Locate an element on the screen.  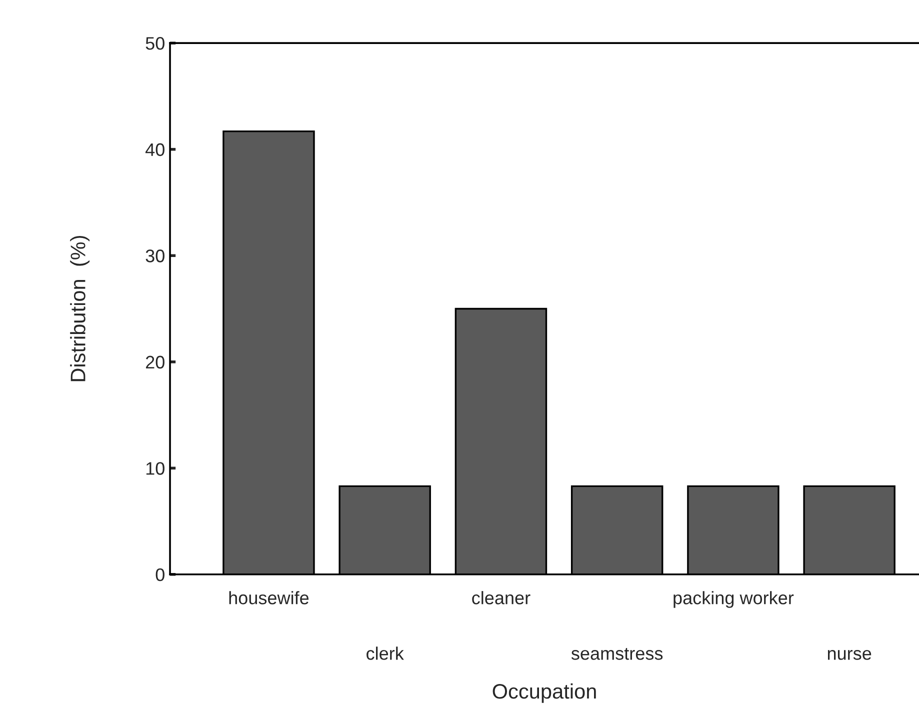
x-tick-label: packing worker is located at coordinates (734, 599).